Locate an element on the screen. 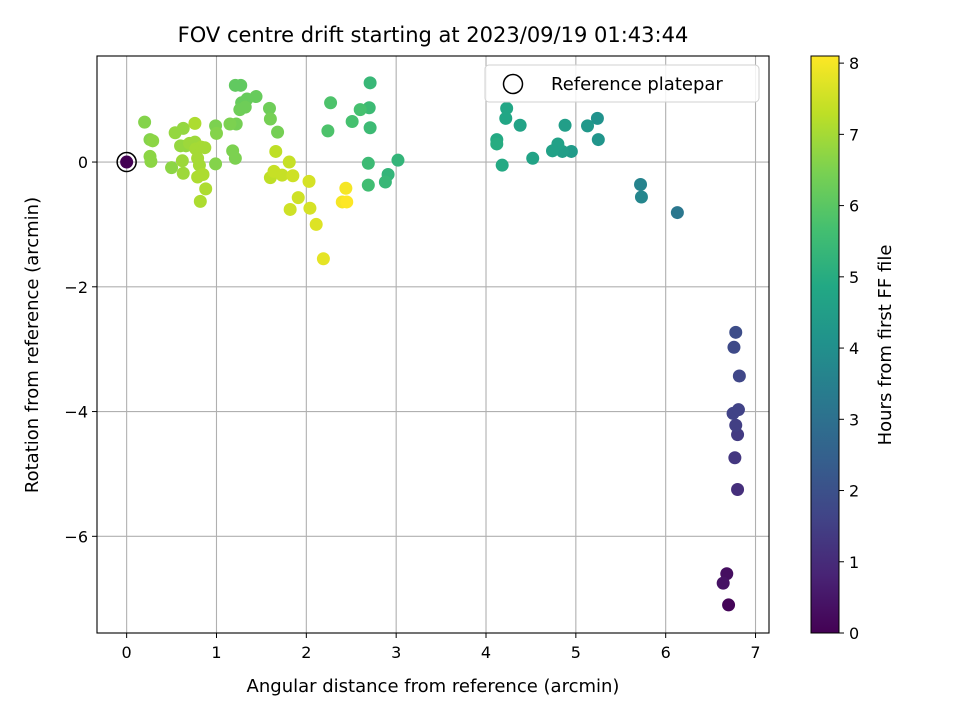 The width and height of the screenshot is (960, 720). x-tick-label: 3 is located at coordinates (396, 652).